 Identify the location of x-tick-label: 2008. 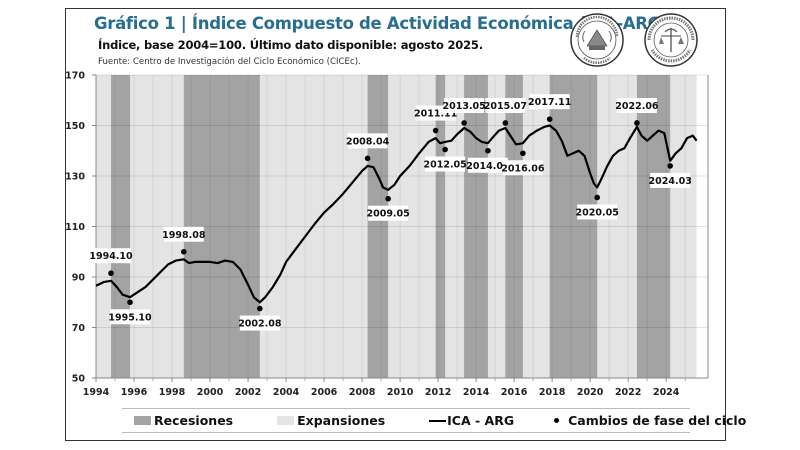
(362, 392).